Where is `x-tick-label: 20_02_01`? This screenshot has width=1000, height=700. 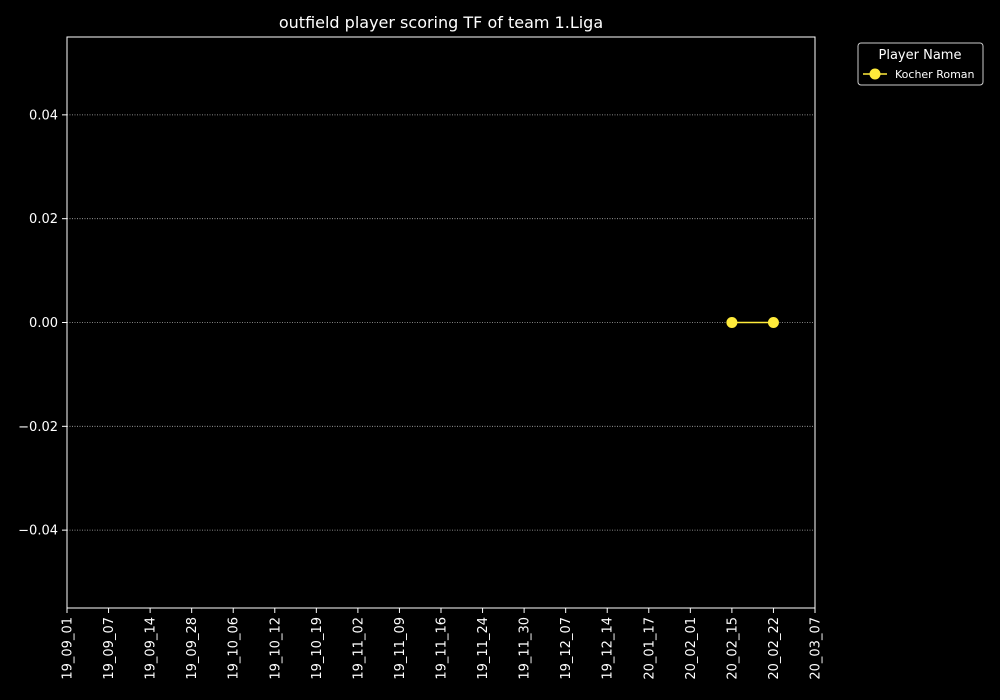 x-tick-label: 20_02_01 is located at coordinates (691, 648).